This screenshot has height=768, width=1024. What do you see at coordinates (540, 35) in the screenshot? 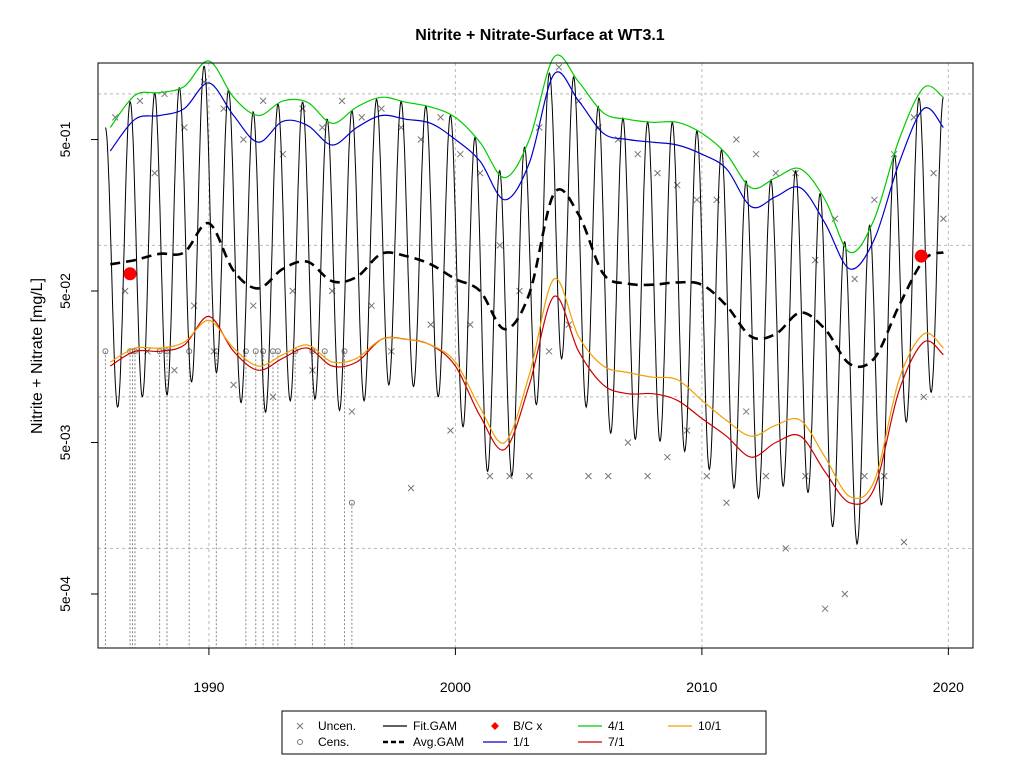
I see `chart-title: Nitrite + Nitrate-Surface at WT3.1` at bounding box center [540, 35].